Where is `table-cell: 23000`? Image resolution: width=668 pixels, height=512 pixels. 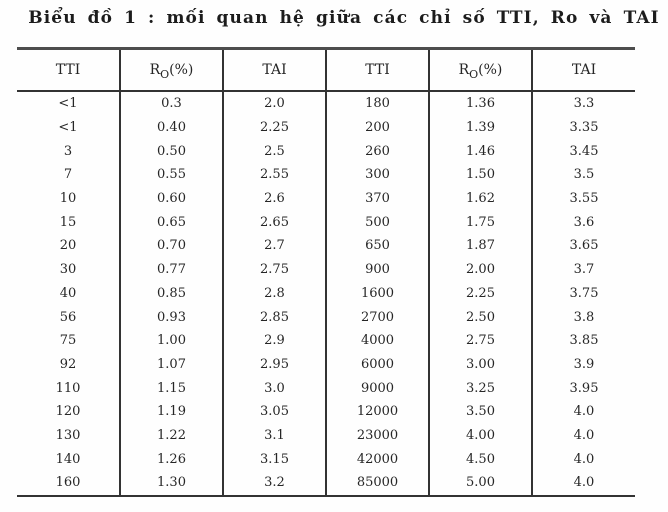 table-cell: 23000 is located at coordinates (377, 435).